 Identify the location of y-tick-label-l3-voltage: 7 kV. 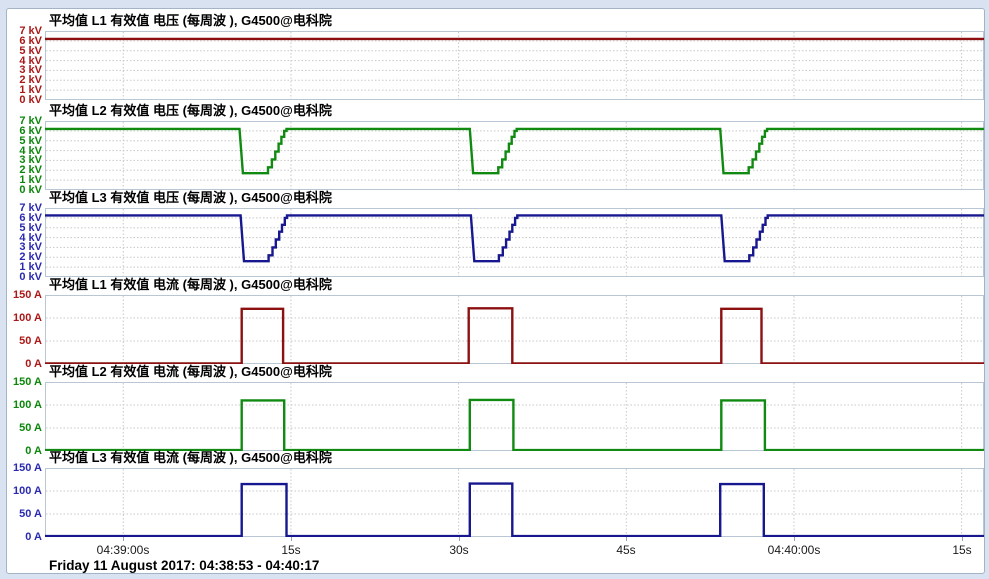
(30, 208).